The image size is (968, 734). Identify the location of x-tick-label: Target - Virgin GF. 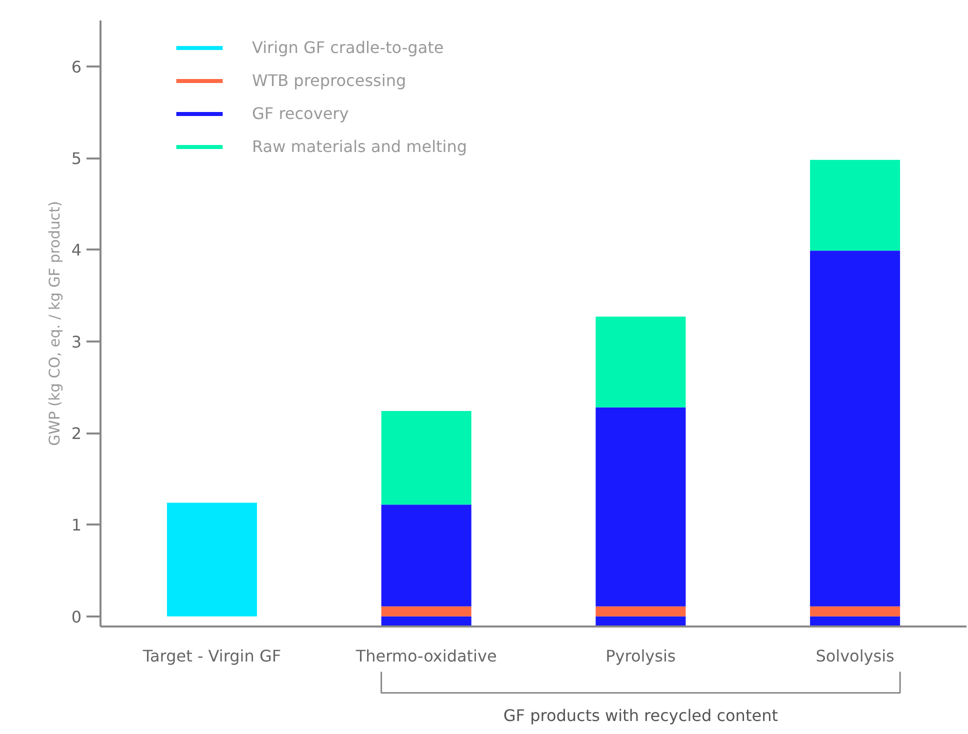
(212, 656).